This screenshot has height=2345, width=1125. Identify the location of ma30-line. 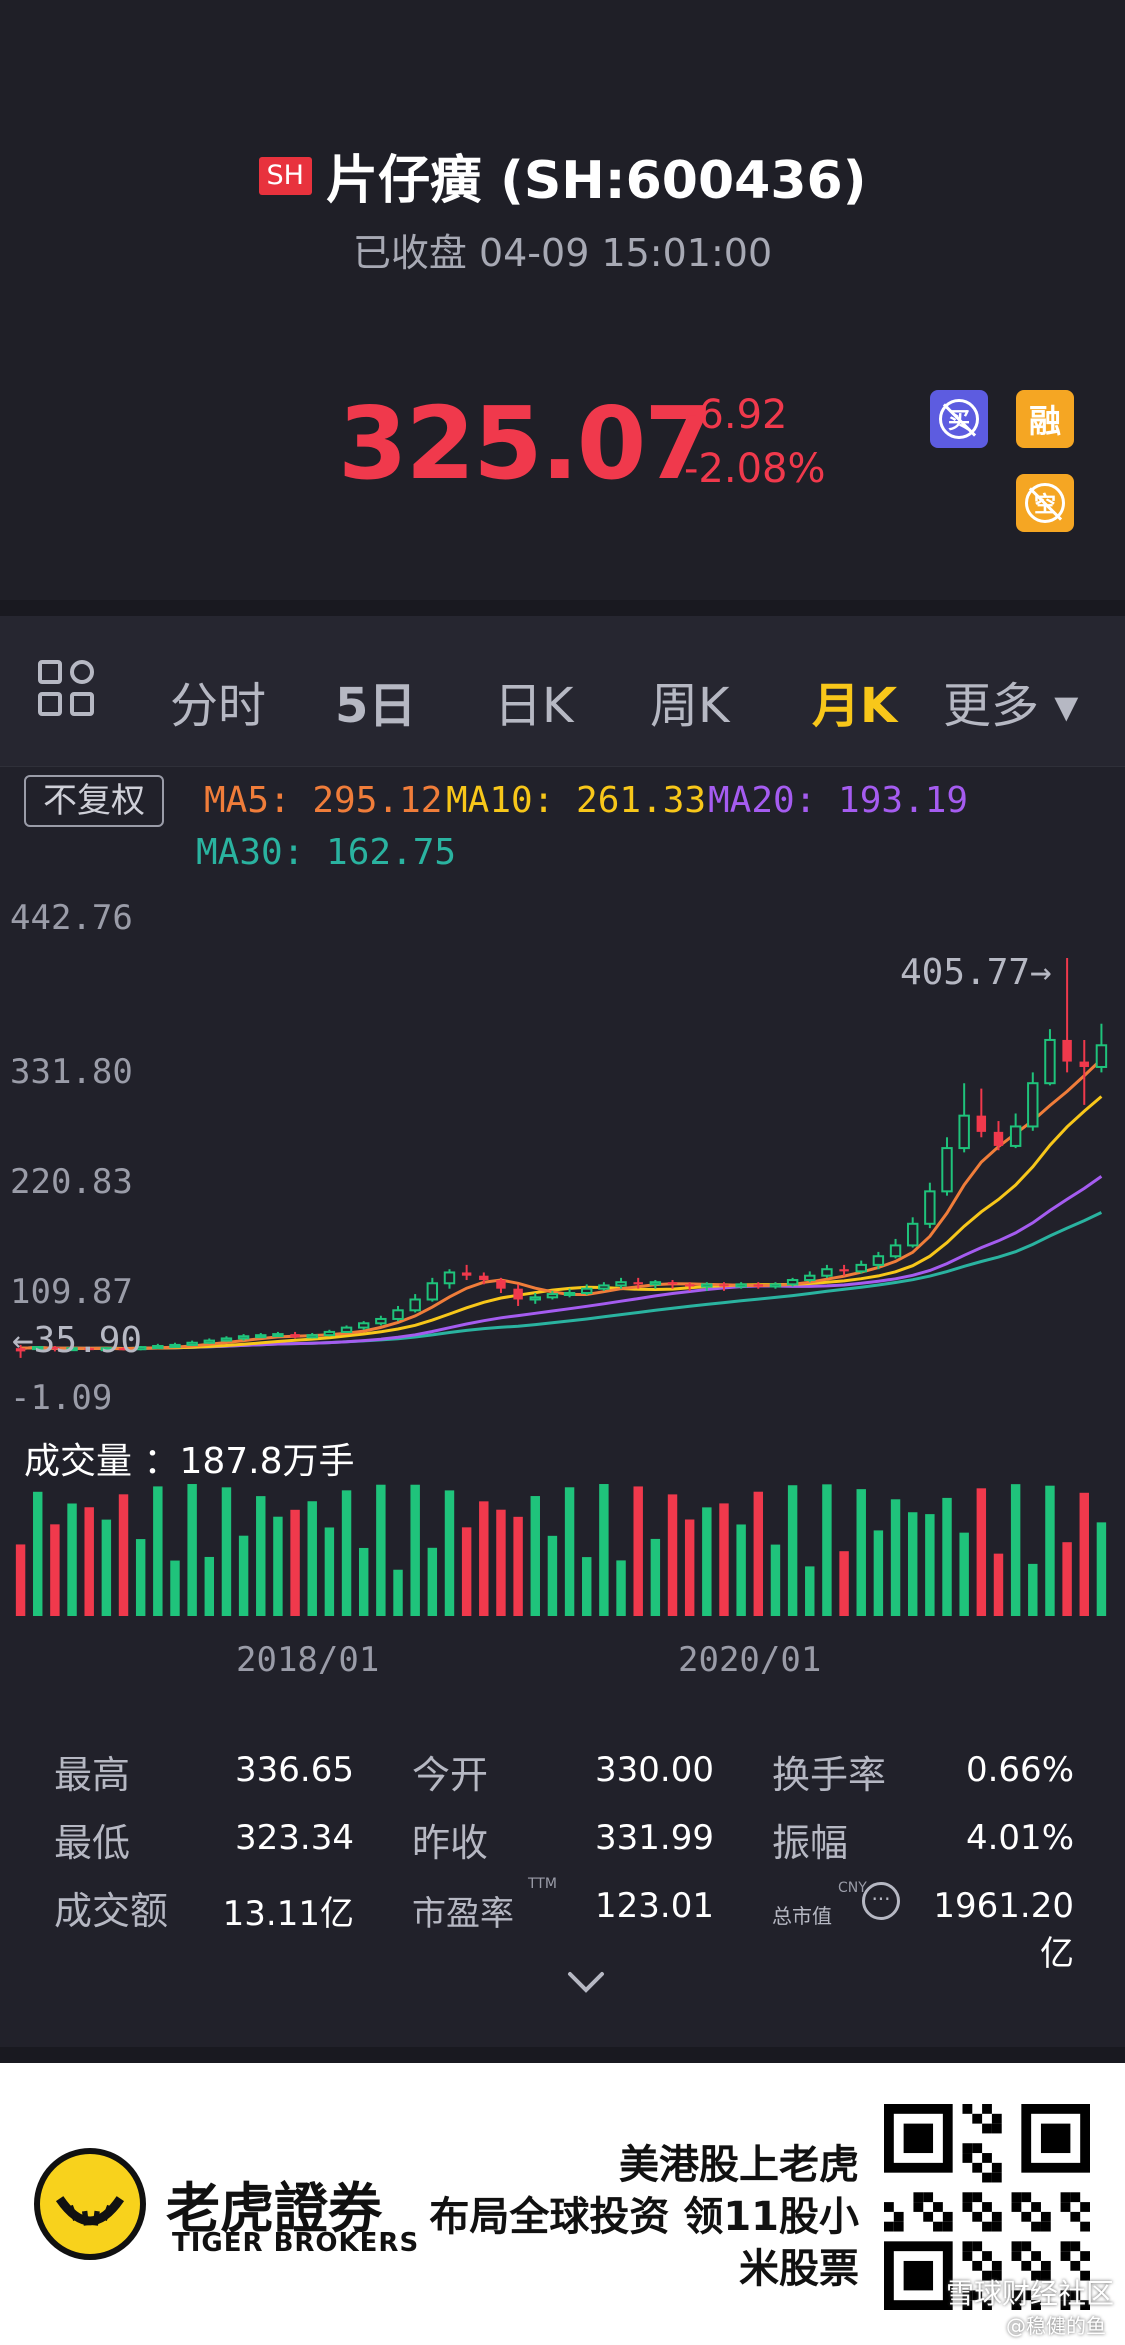
(561, 1281).